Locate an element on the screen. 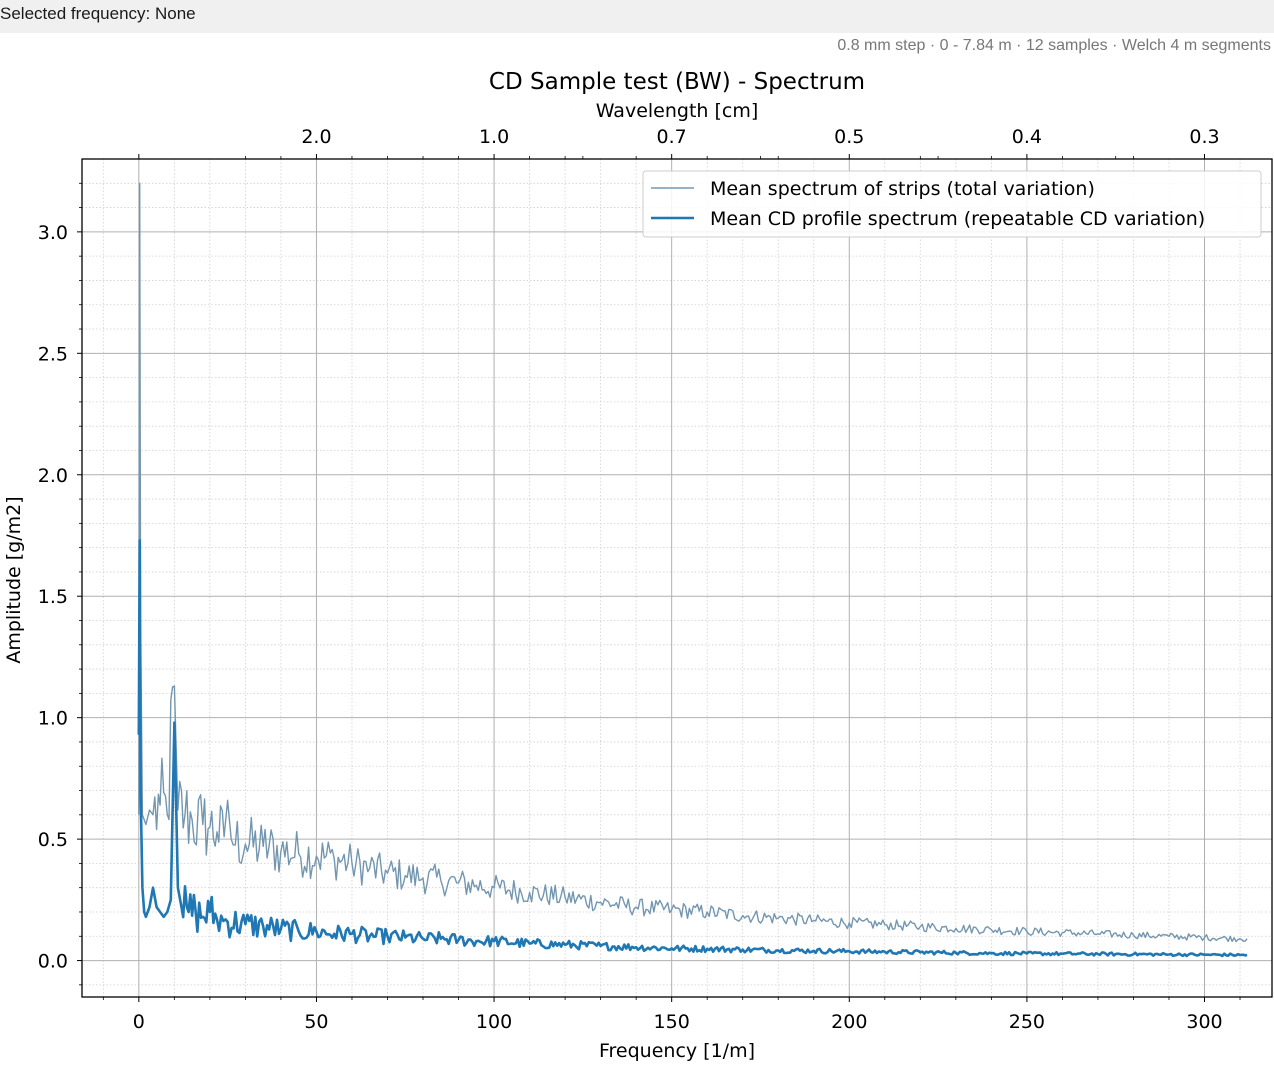  y-tick-label: 1.0 is located at coordinates (53, 719).